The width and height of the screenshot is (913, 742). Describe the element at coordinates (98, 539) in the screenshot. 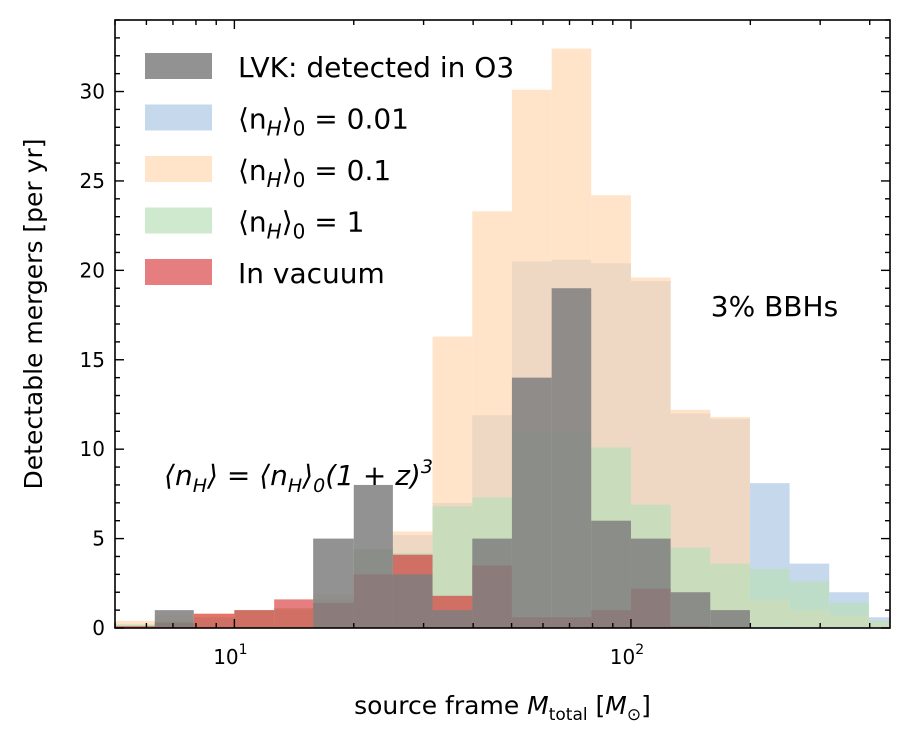

I see `y-tick-label: 5` at that location.